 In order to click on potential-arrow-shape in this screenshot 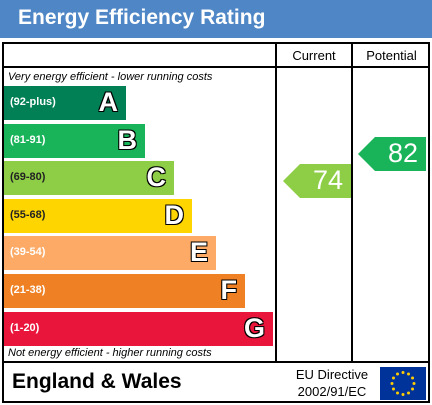, I will do `click(392, 154)`.